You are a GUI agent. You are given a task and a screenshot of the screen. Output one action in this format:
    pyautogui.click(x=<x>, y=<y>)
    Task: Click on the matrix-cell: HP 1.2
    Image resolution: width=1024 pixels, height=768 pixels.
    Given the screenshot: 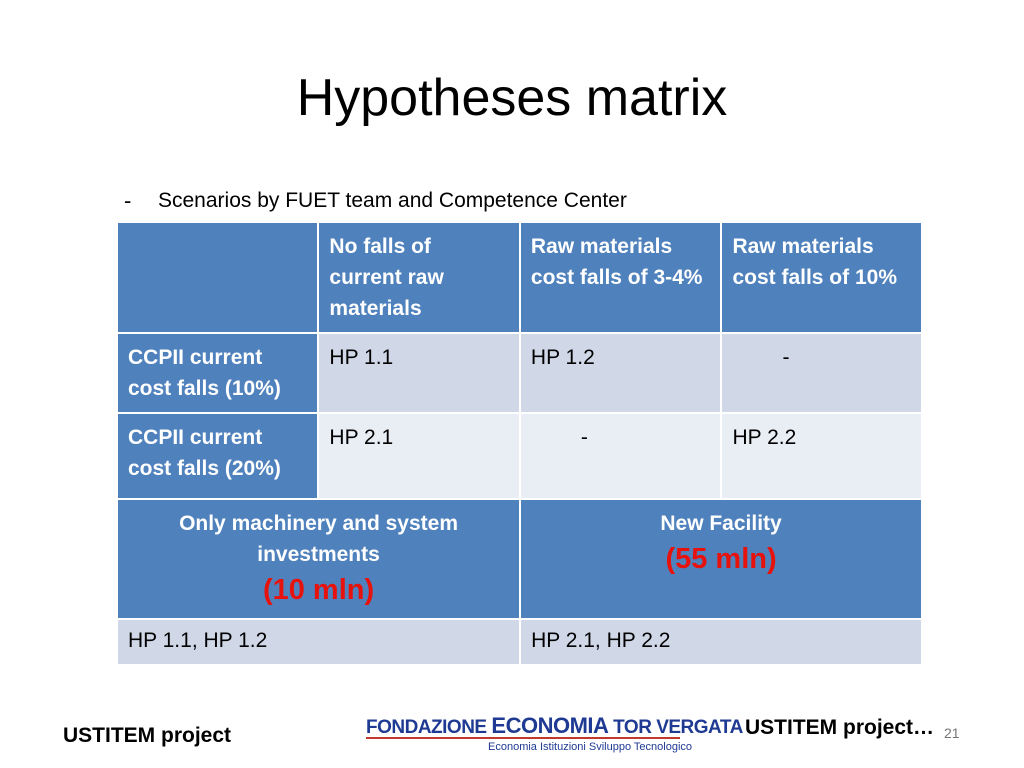 What is the action you would take?
    pyautogui.click(x=620, y=373)
    